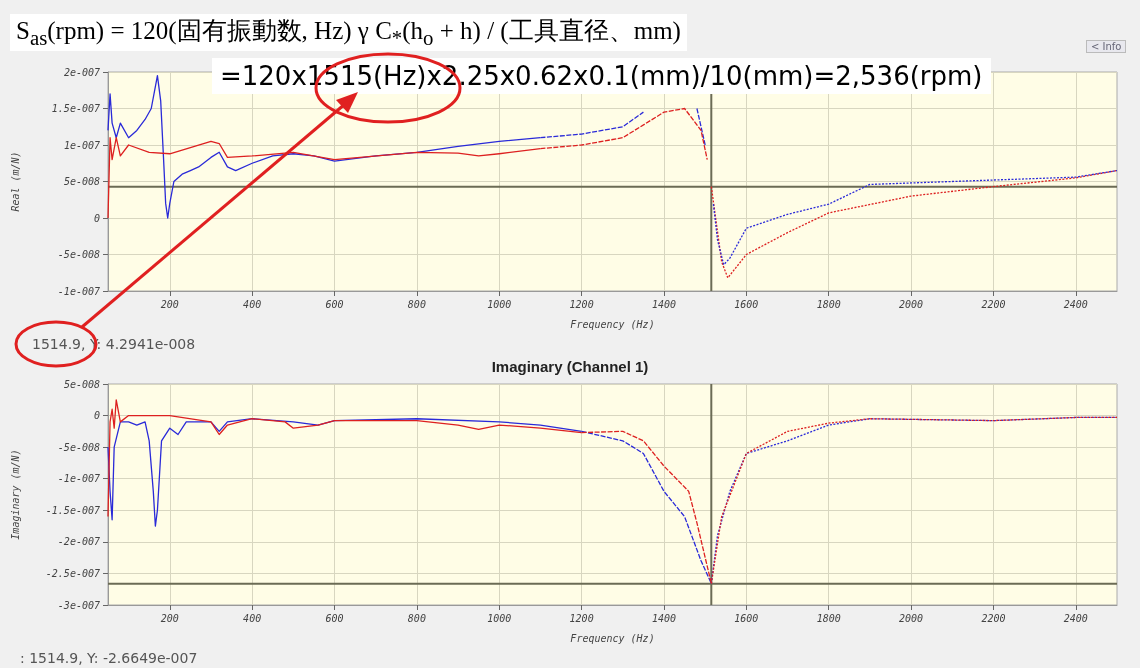 This screenshot has height=668, width=1140. Describe the element at coordinates (72, 510) in the screenshot. I see `y-tick-label: -1.5e-007` at that location.